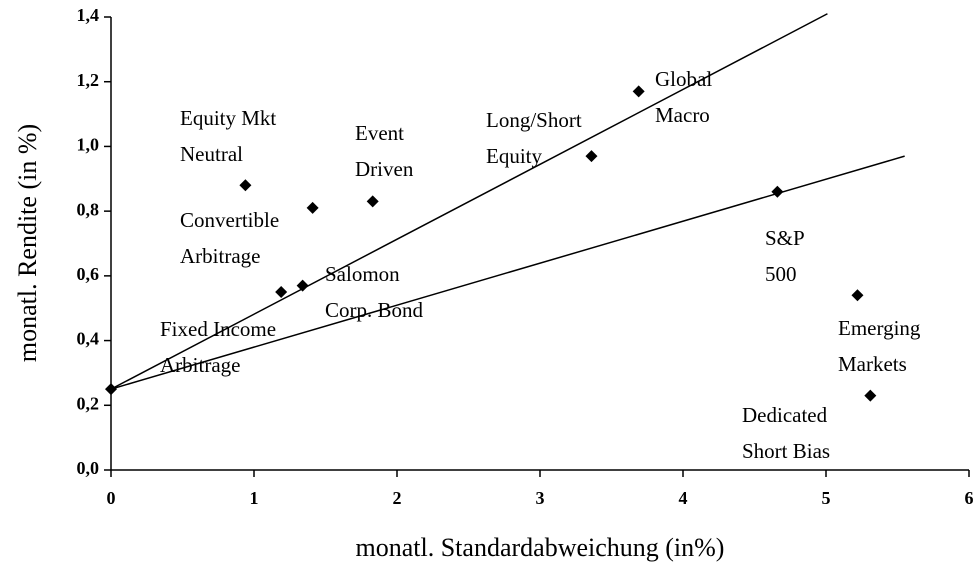 This screenshot has width=978, height=584. I want to click on x-tick-label: 5, so click(826, 498).